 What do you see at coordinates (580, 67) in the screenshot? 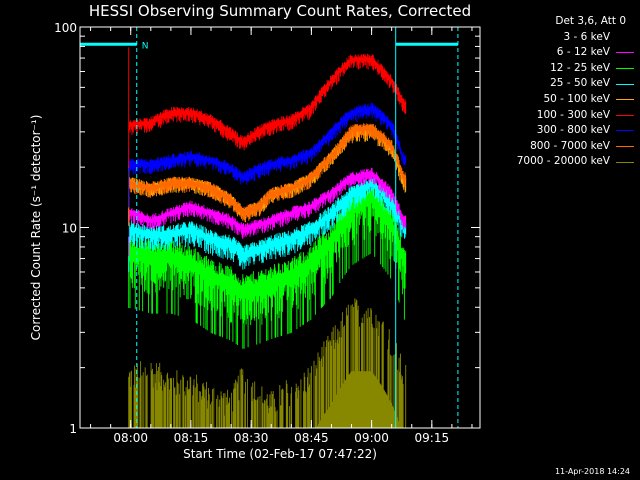
I see `legend-label: 12 - 25 keV` at bounding box center [580, 67].